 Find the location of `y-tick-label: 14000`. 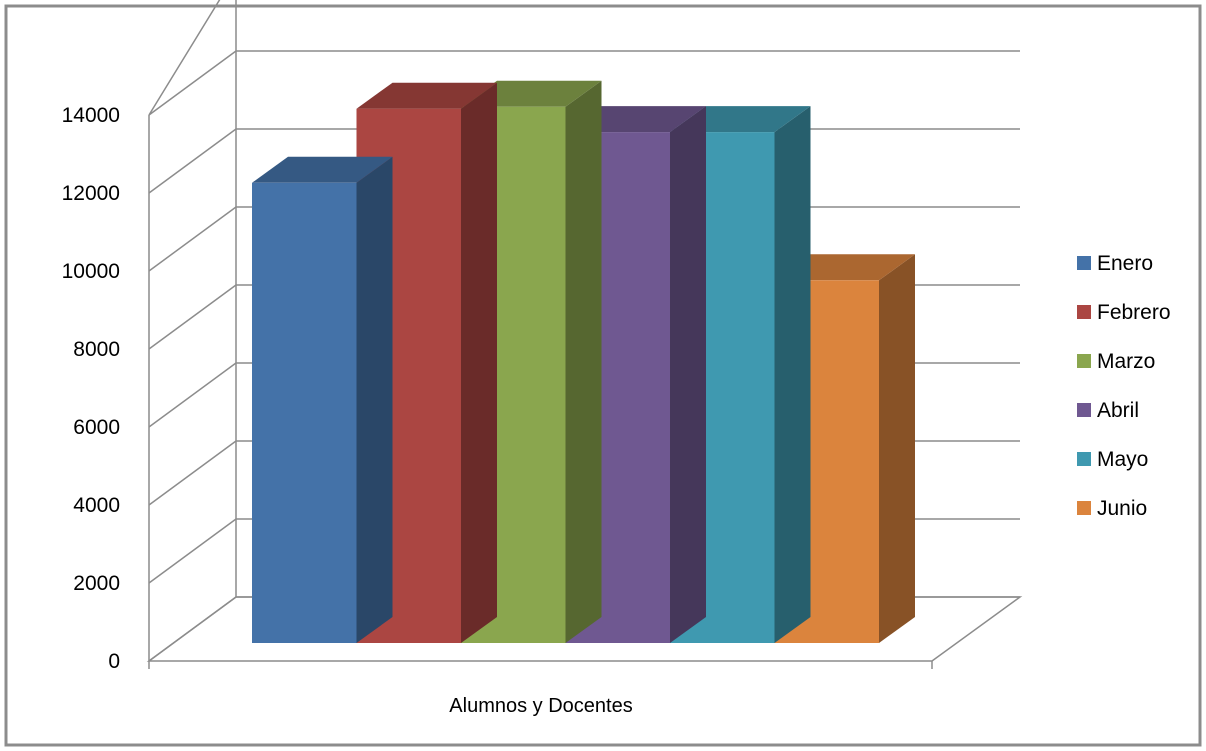

y-tick-label: 14000 is located at coordinates (91, 115).